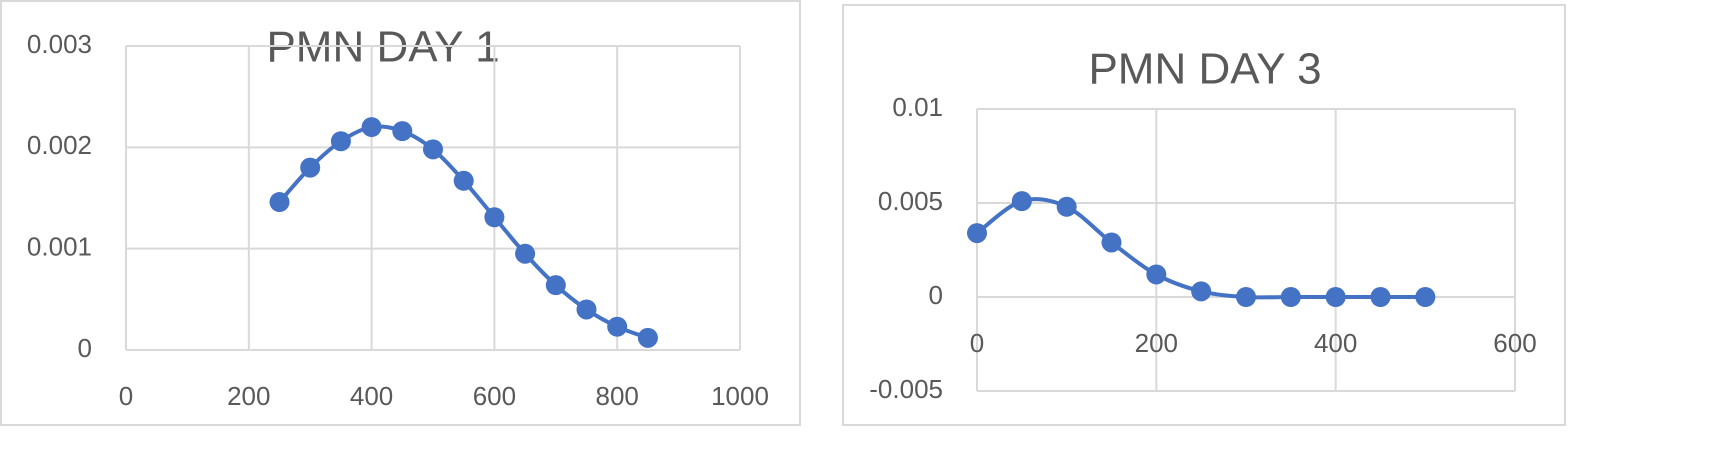 Image resolution: width=1733 pixels, height=473 pixels. Describe the element at coordinates (382, 47) in the screenshot. I see `chart-title: PMN DAY 1` at that location.